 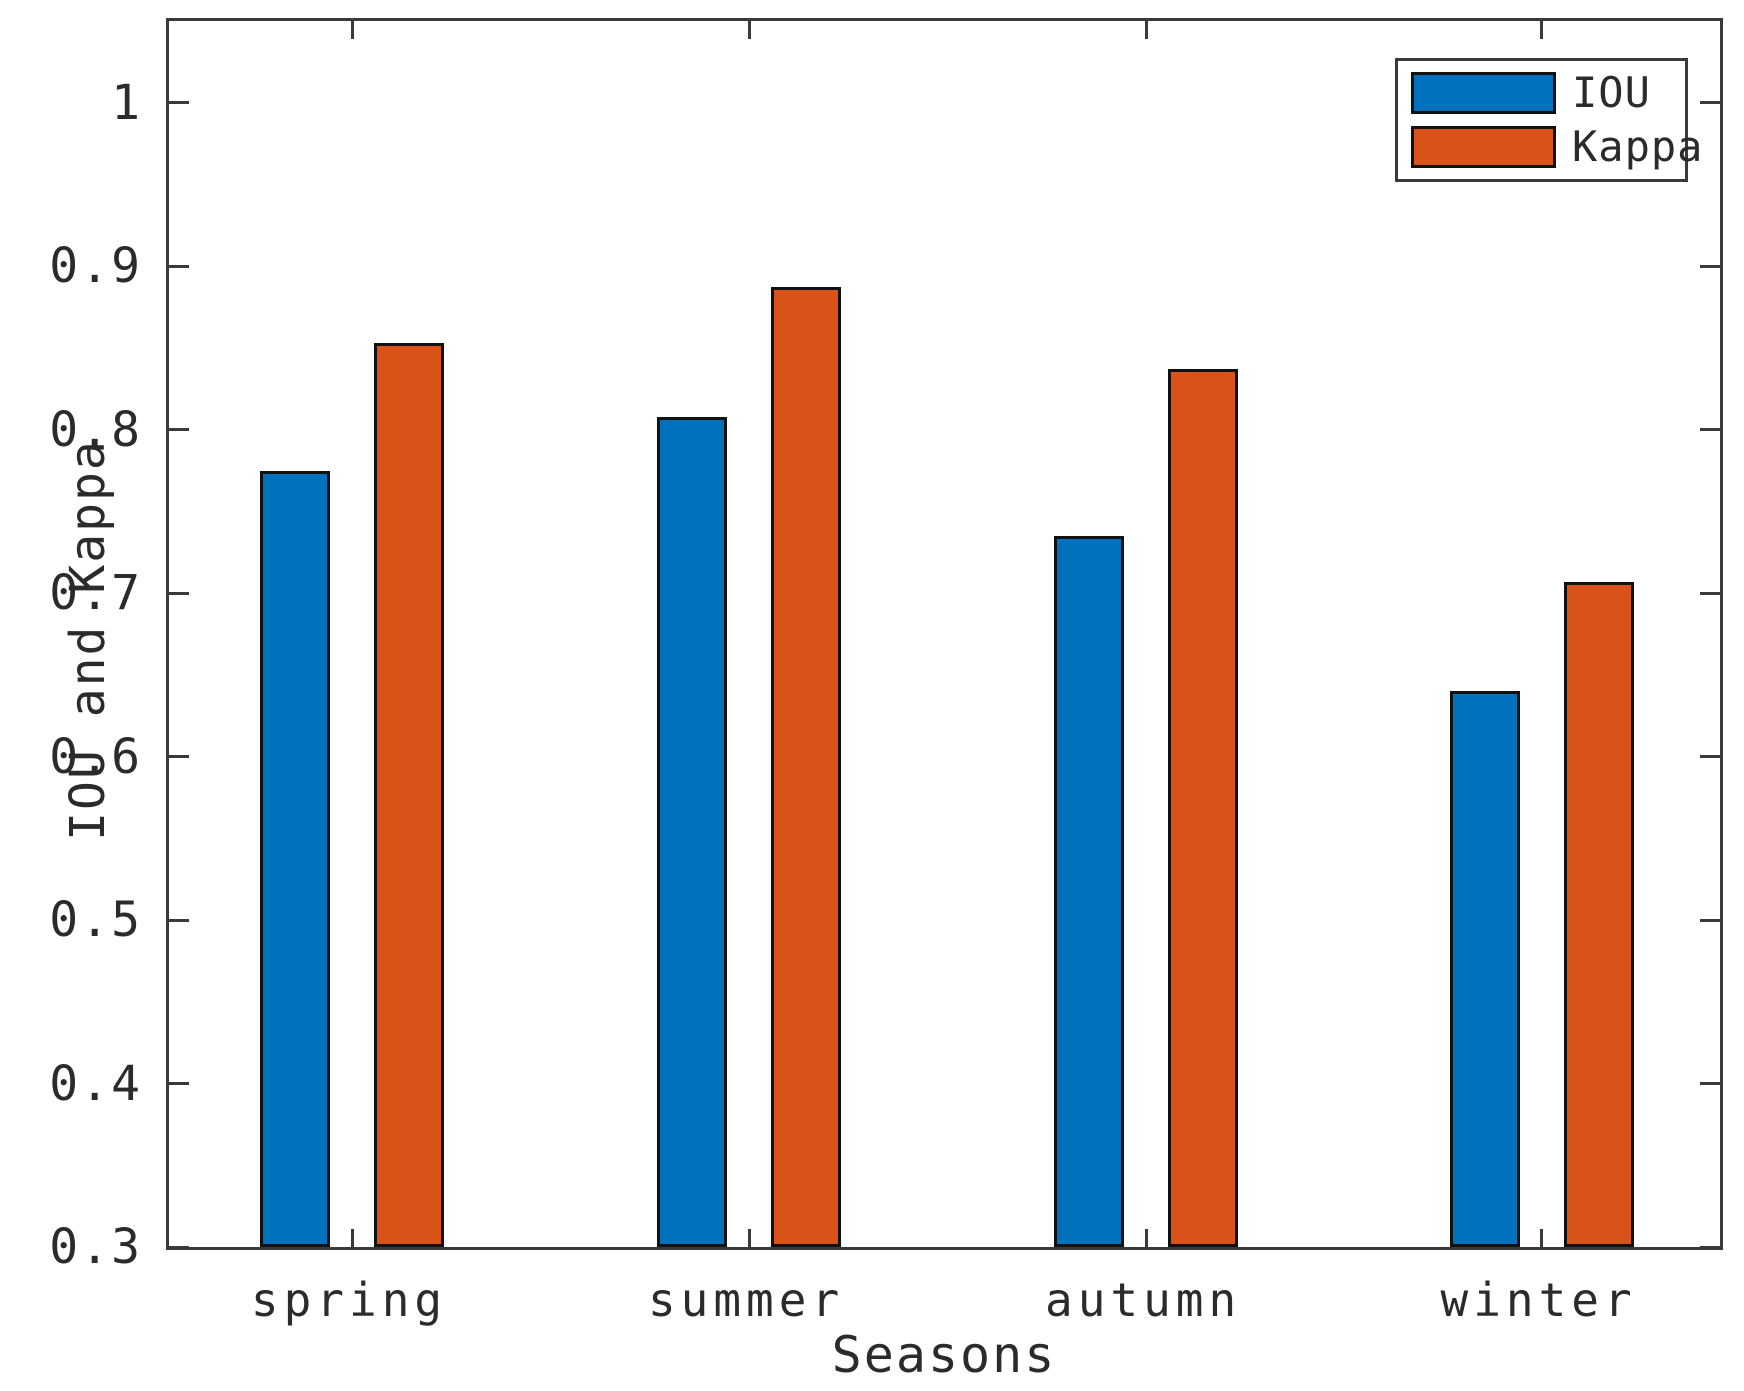 What do you see at coordinates (1548, 120) in the screenshot?
I see `legend: IOU Kappa` at bounding box center [1548, 120].